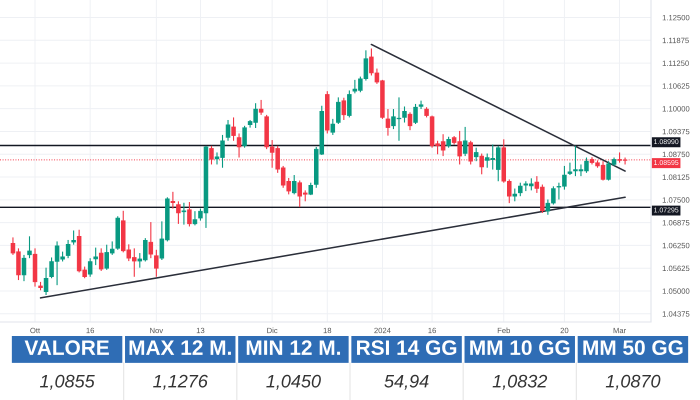 The image size is (700, 400). I want to click on text: 1,0832, so click(520, 382).